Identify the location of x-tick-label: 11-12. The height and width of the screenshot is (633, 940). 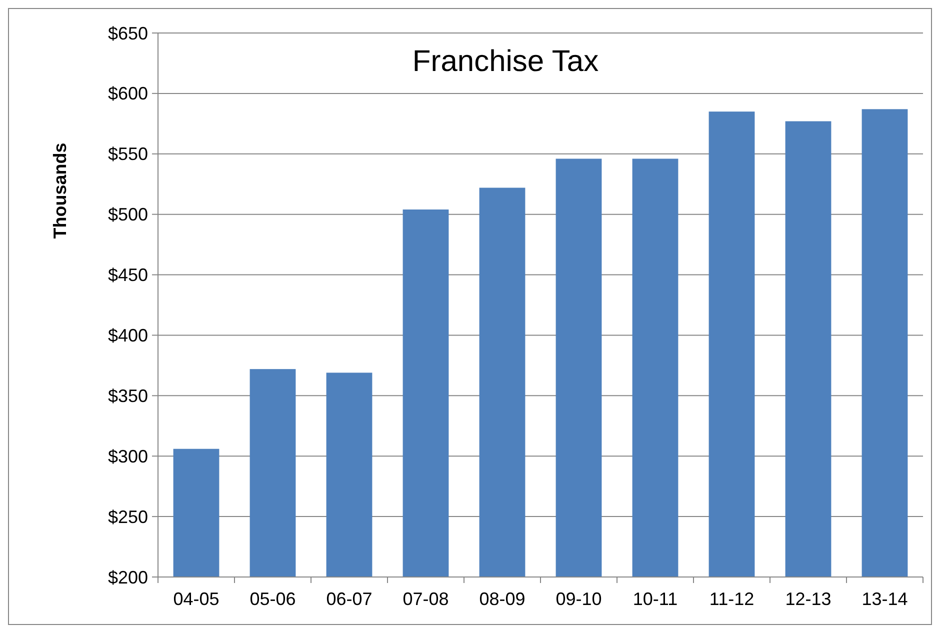
(731, 599).